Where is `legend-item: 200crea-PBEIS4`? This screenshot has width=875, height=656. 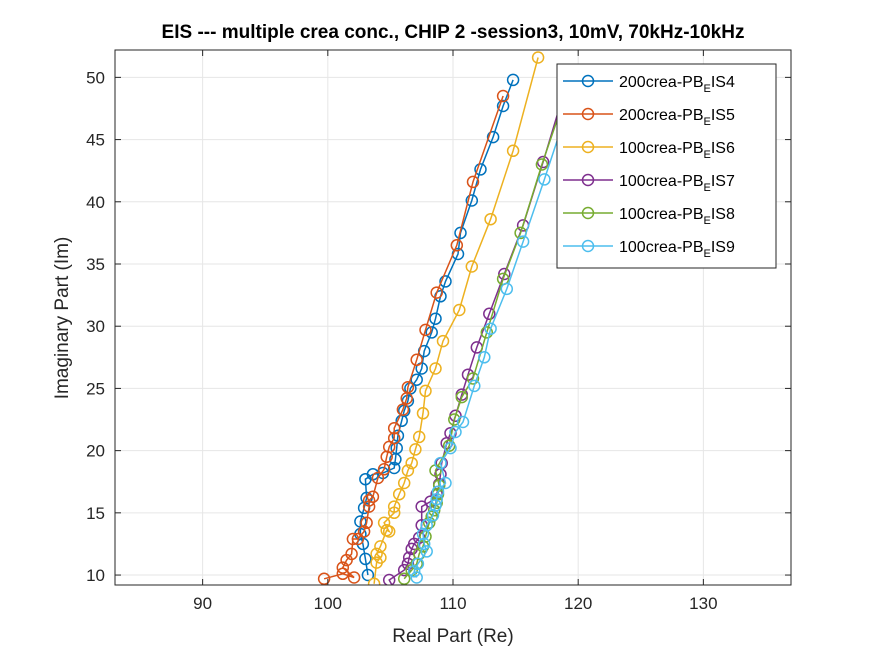 legend-item: 200crea-PBEIS4 is located at coordinates (649, 84).